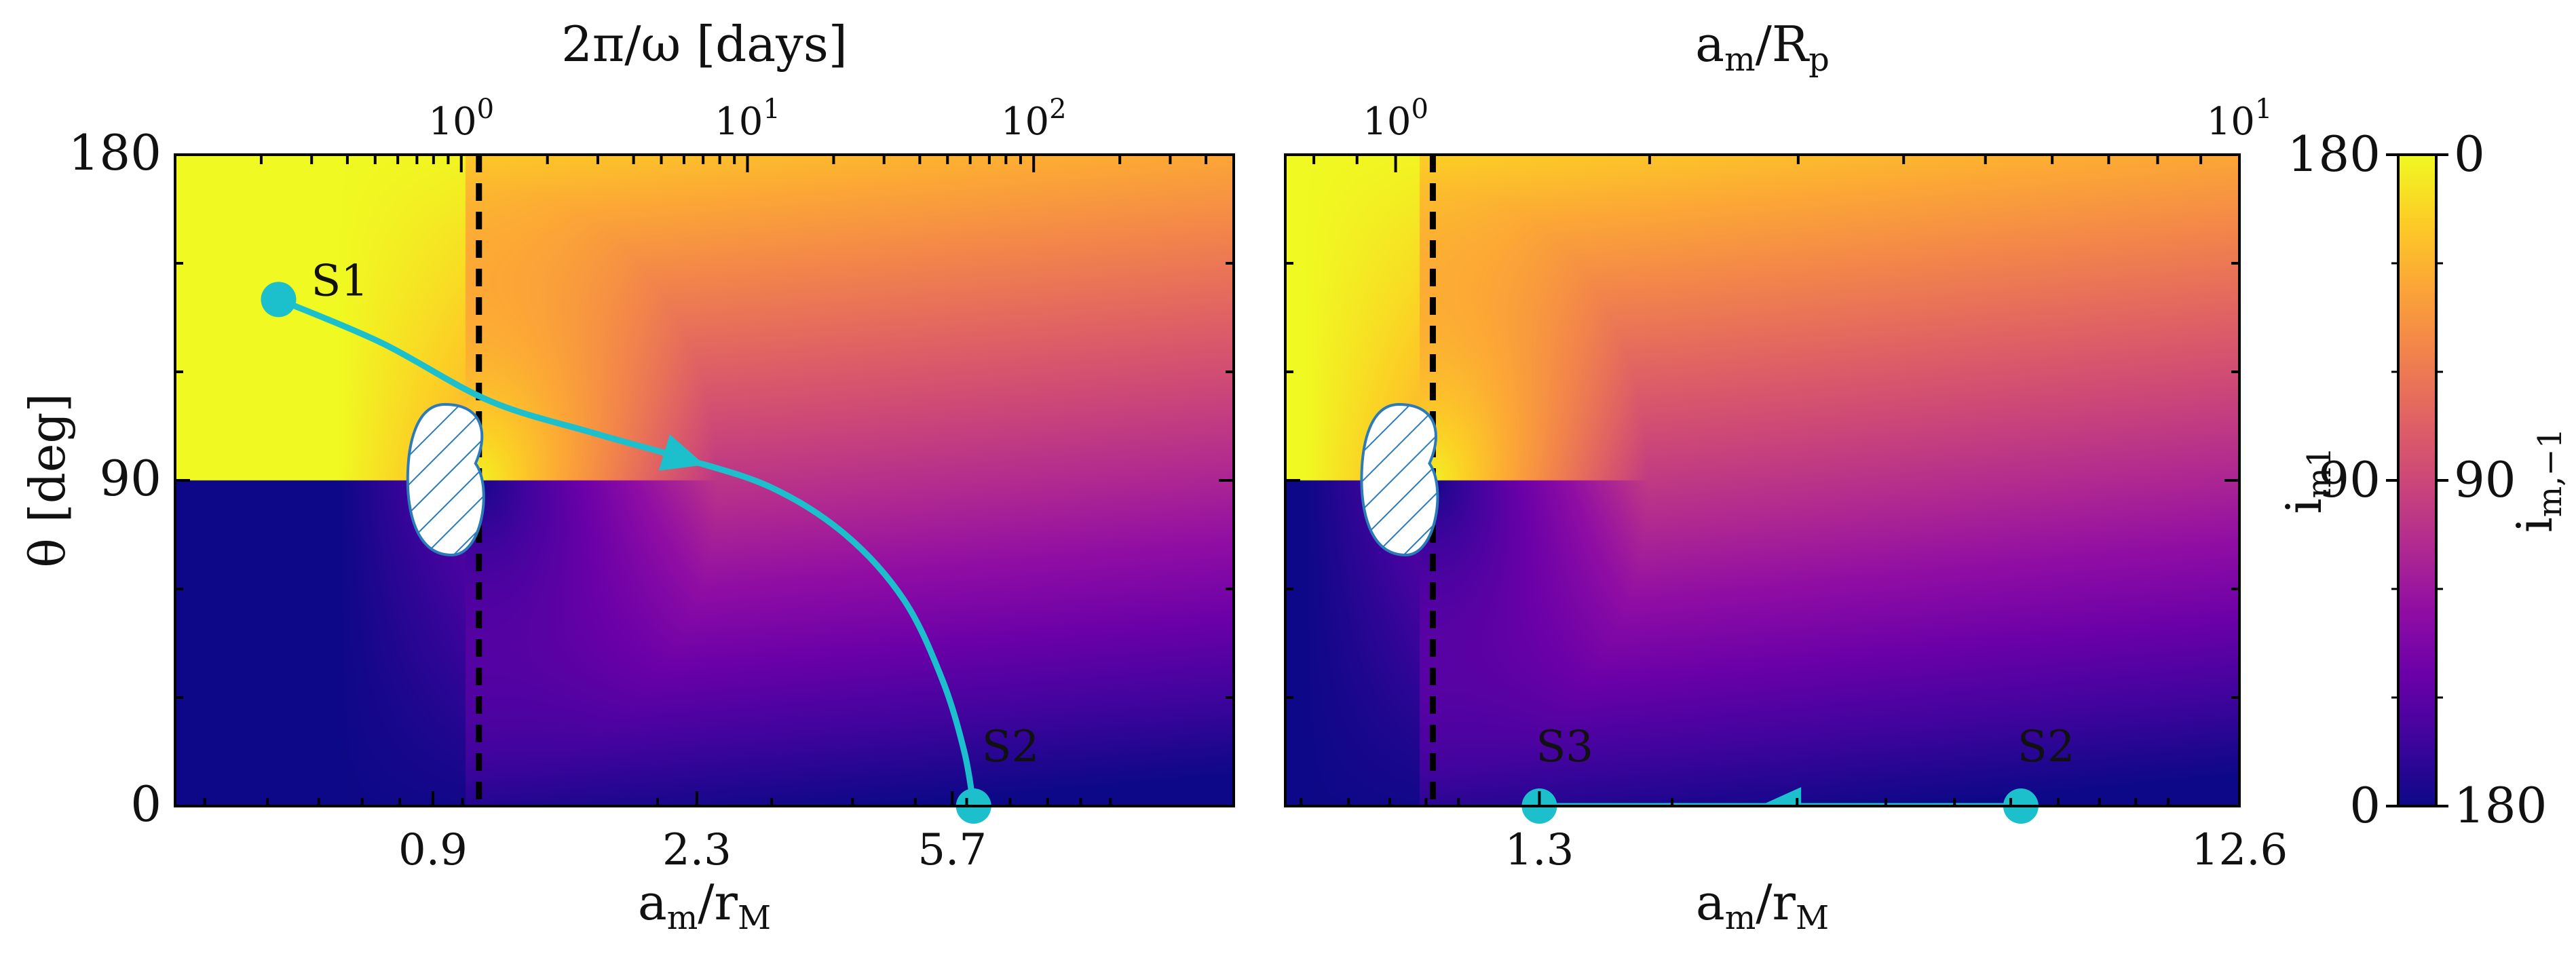  I want to click on right-xlabel: am/rM, so click(1762, 905).